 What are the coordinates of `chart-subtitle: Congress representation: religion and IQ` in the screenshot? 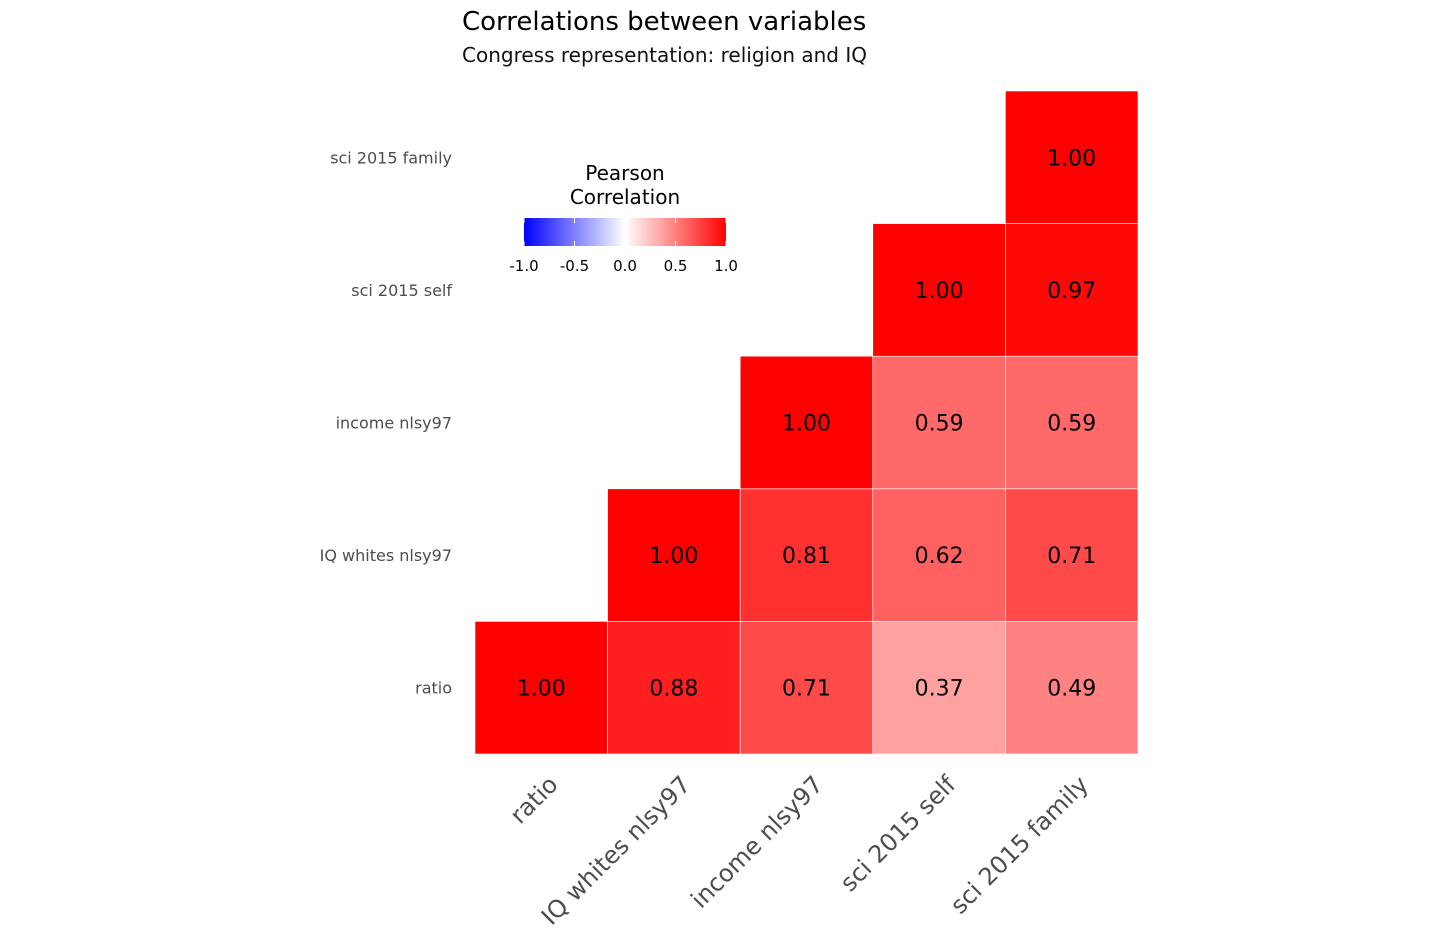 It's located at (664, 55).